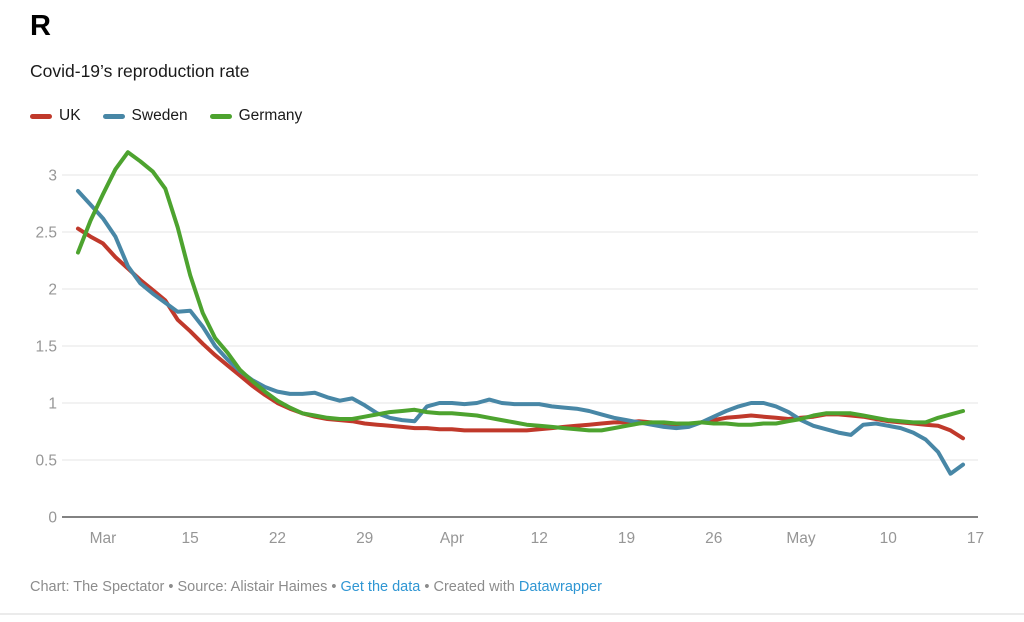  I want to click on x-tick-label: 26, so click(713, 538).